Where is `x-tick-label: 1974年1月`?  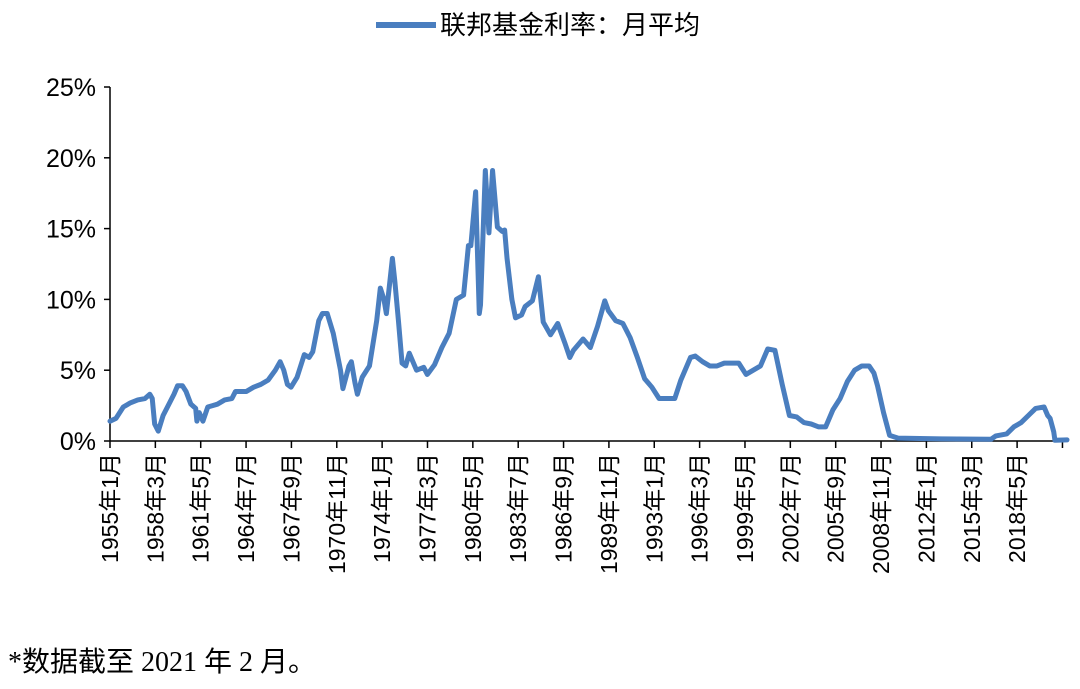 x-tick-label: 1974年1月 is located at coordinates (382, 508).